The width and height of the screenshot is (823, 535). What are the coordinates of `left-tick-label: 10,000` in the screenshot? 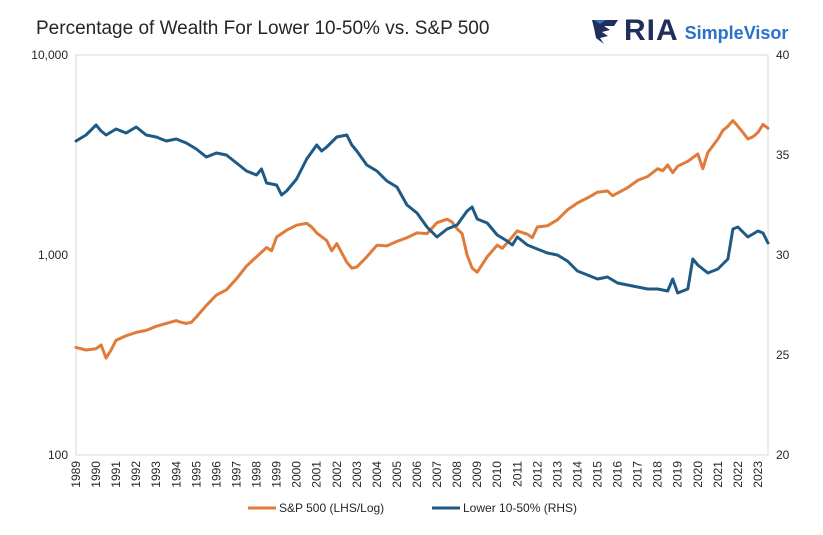 It's located at (49, 55).